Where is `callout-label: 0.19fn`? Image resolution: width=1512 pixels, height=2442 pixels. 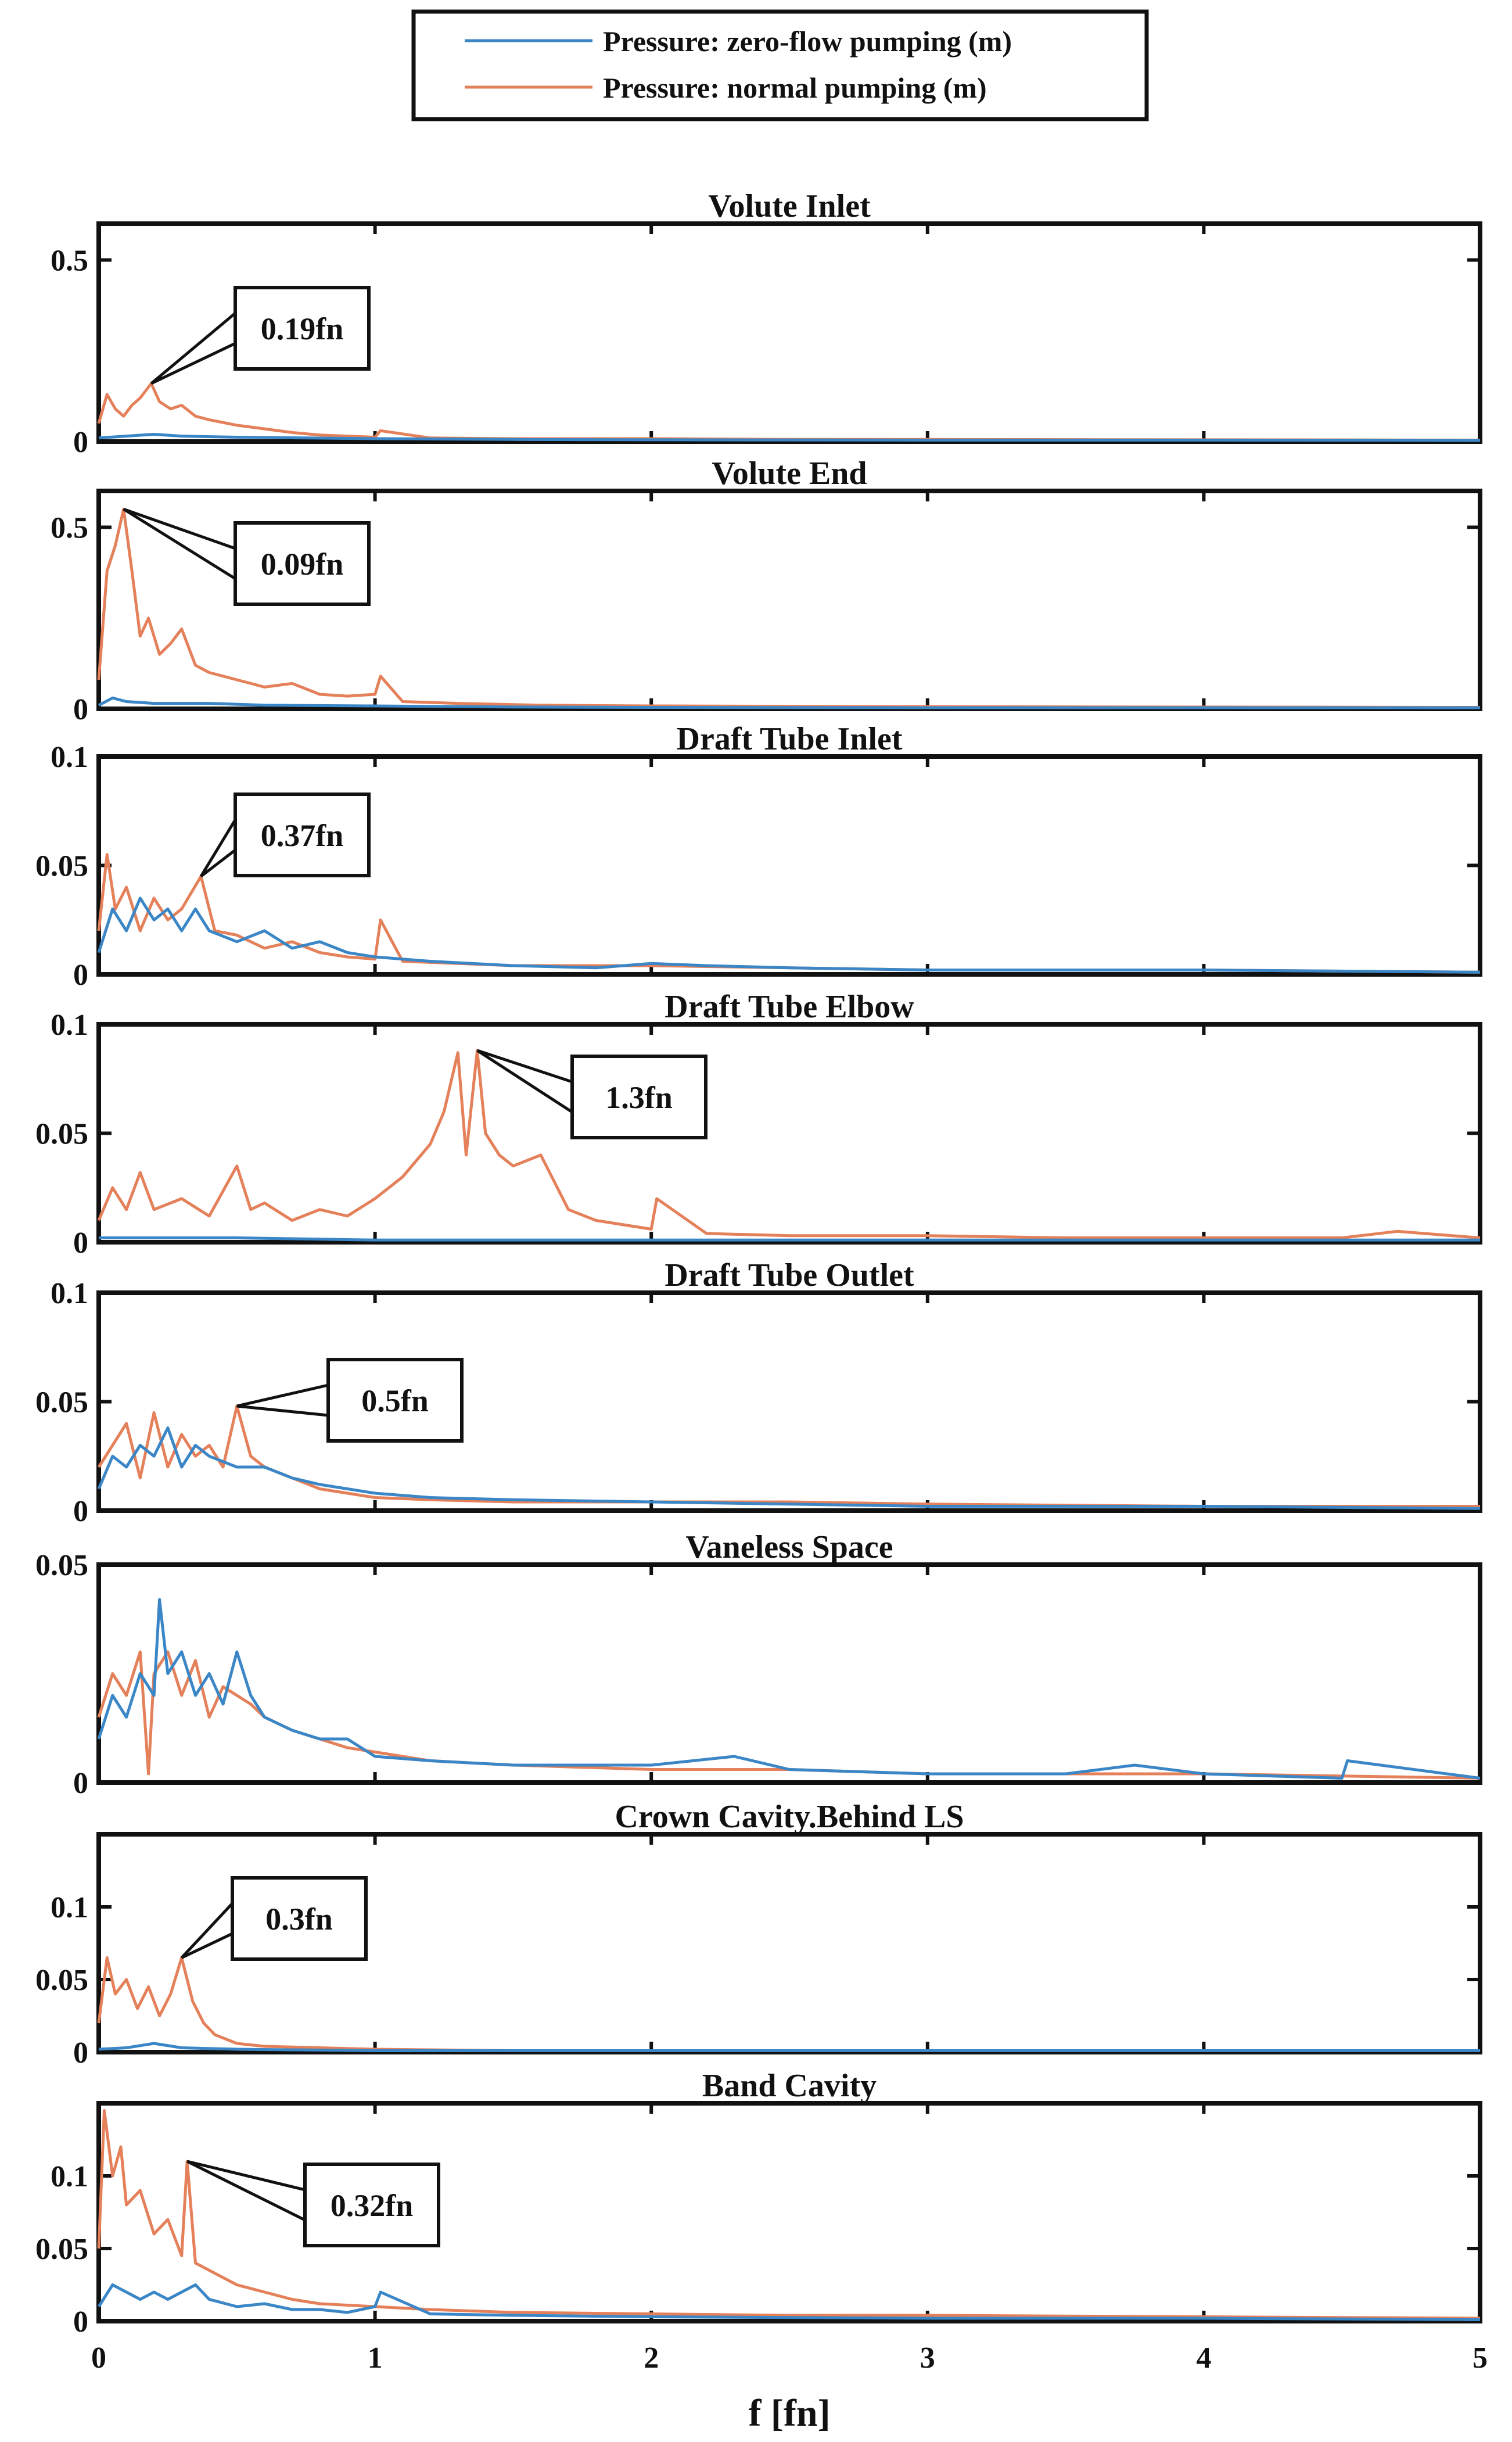 callout-label: 0.19fn is located at coordinates (302, 328).